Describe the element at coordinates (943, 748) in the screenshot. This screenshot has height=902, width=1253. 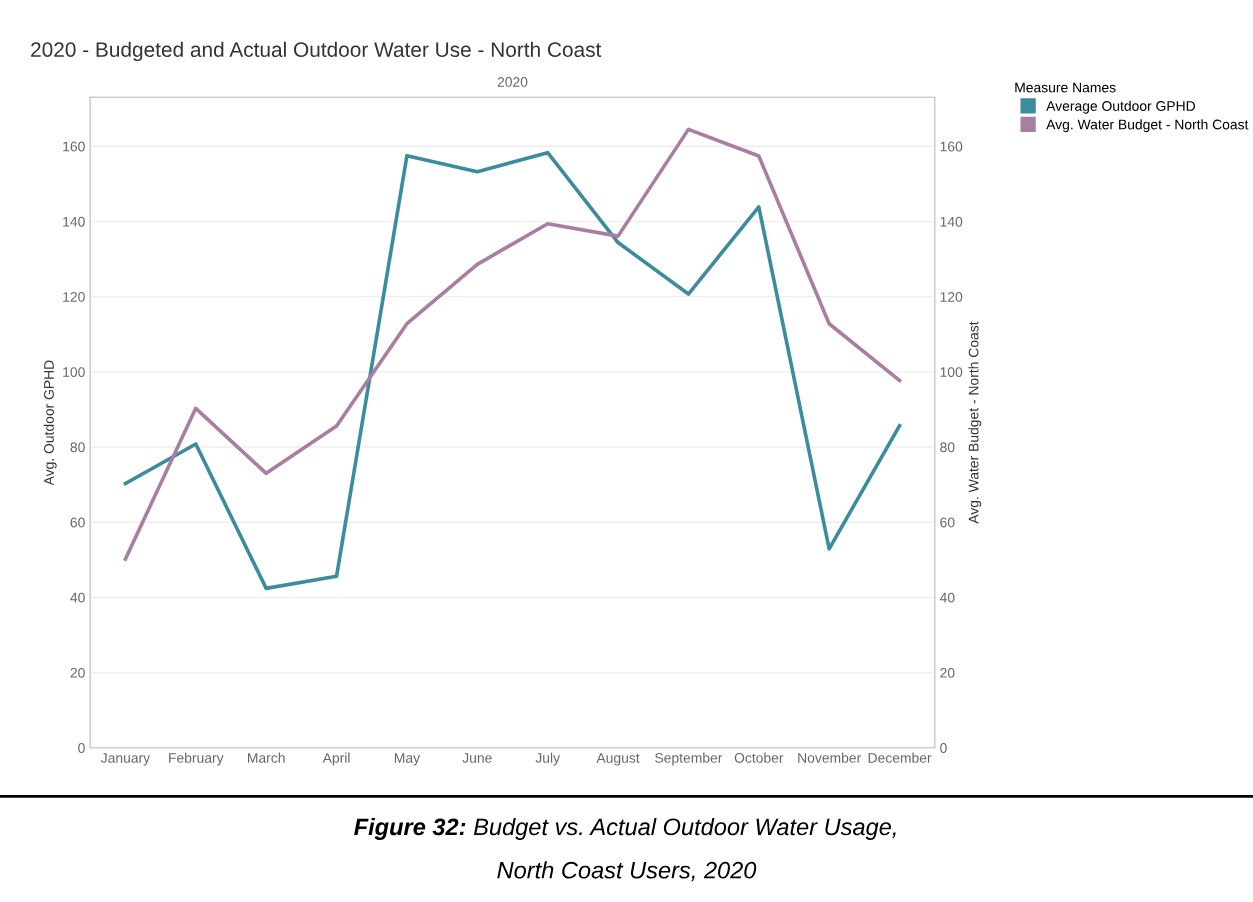
I see `y2-tick-label: 0` at that location.